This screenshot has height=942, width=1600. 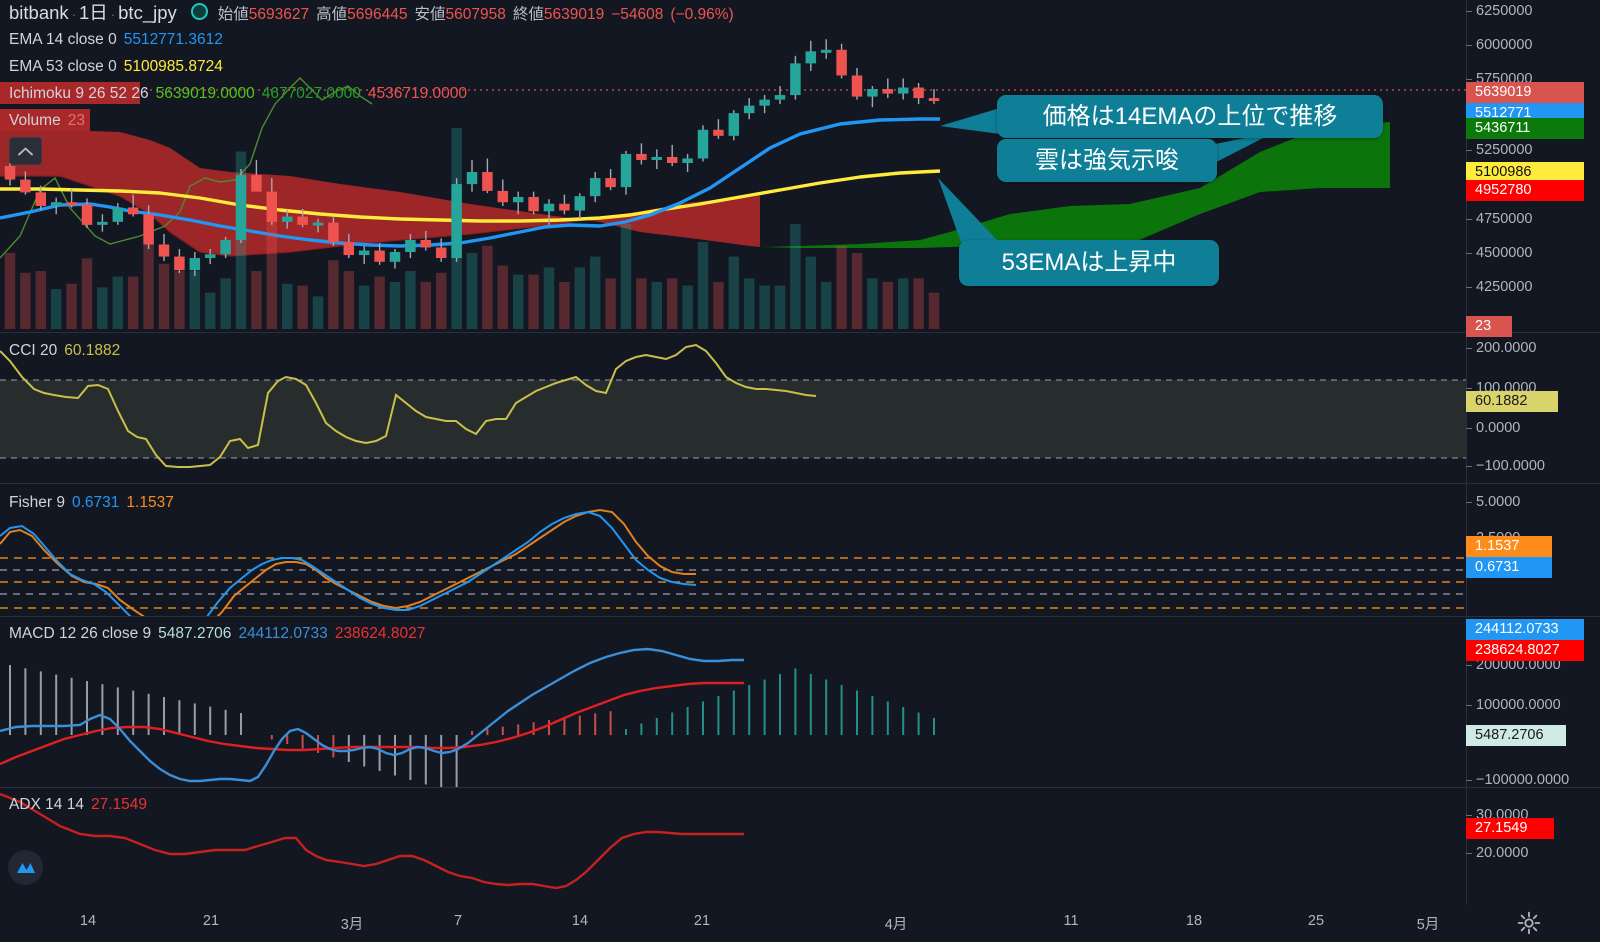 I want to click on close-label: 終値, so click(x=528, y=14).